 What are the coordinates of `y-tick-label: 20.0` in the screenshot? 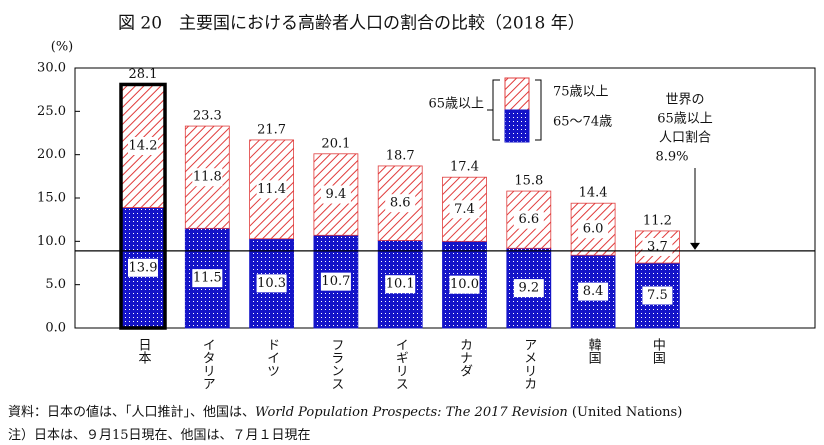 It's located at (51, 154).